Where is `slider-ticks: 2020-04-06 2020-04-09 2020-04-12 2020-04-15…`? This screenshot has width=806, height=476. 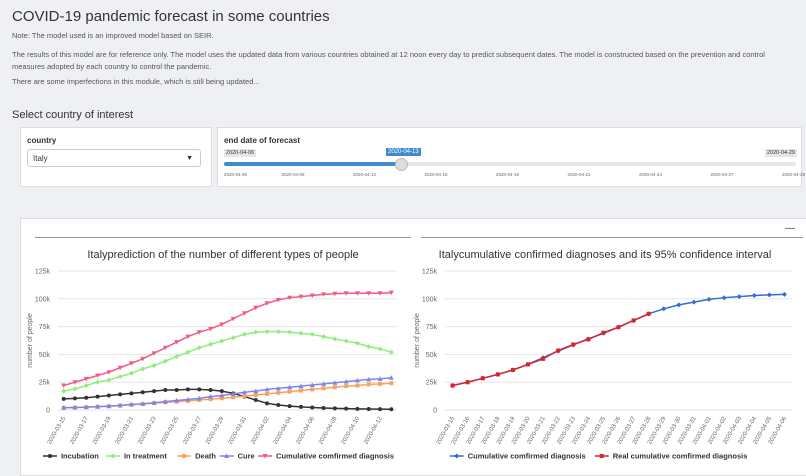
slider-ticks: 2020-04-06 2020-04-09 2020-04-12 2020-04-15… is located at coordinates (514, 178).